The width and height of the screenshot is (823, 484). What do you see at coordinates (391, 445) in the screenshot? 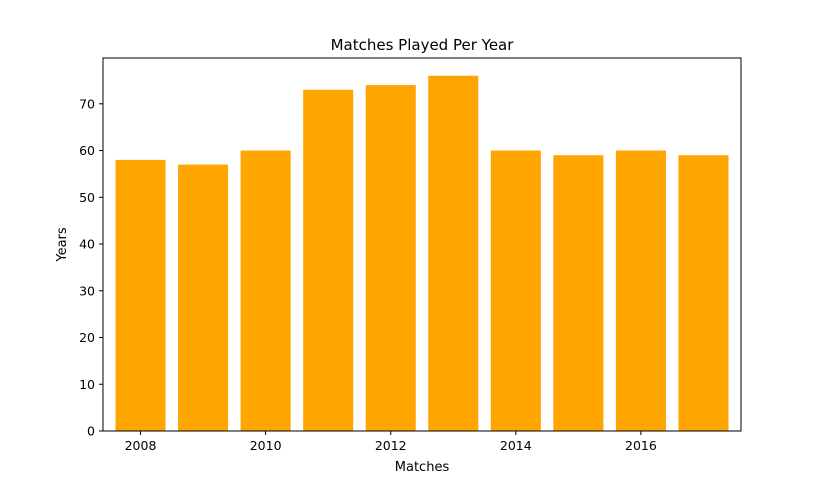
I see `x-tick-label: 2012` at bounding box center [391, 445].